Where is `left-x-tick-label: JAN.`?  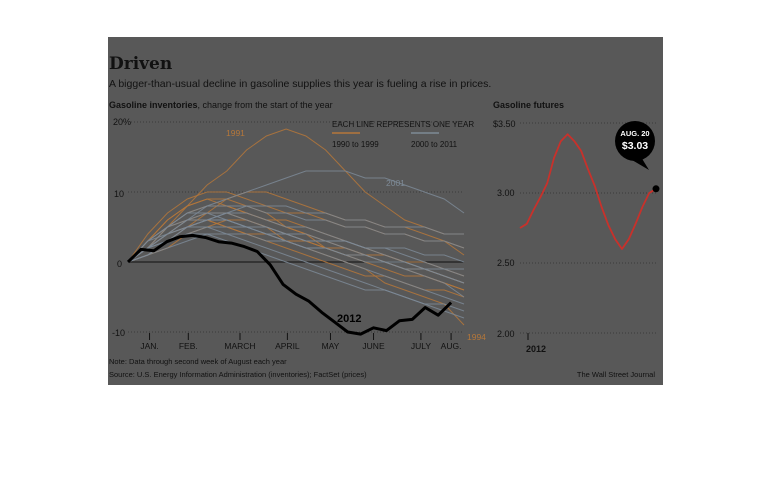
left-x-tick-label: JAN. is located at coordinates (149, 346).